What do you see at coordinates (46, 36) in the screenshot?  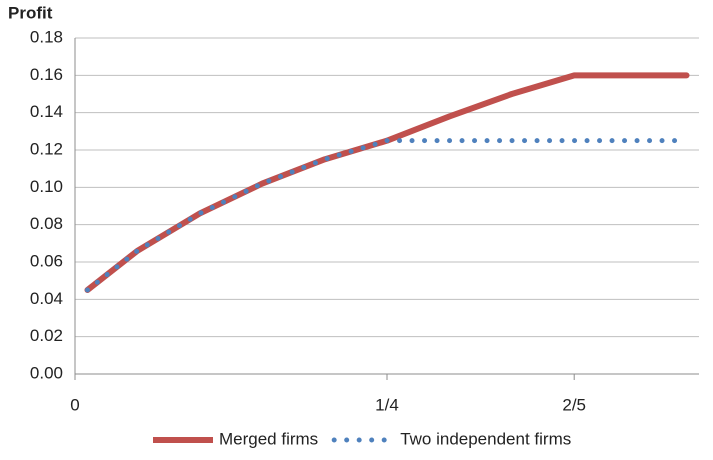 I see `y-tick-label: 0.18` at bounding box center [46, 36].